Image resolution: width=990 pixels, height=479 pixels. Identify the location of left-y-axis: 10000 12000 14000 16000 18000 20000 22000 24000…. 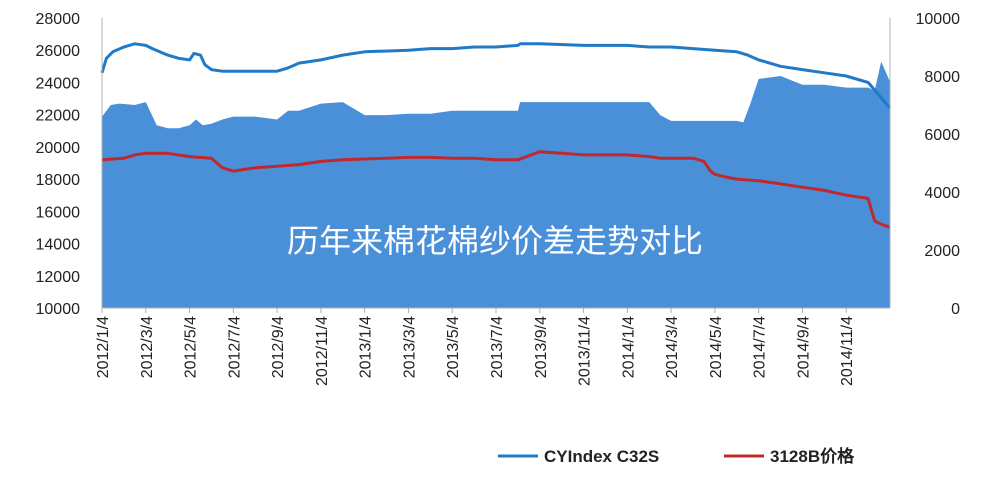
(58, 164).